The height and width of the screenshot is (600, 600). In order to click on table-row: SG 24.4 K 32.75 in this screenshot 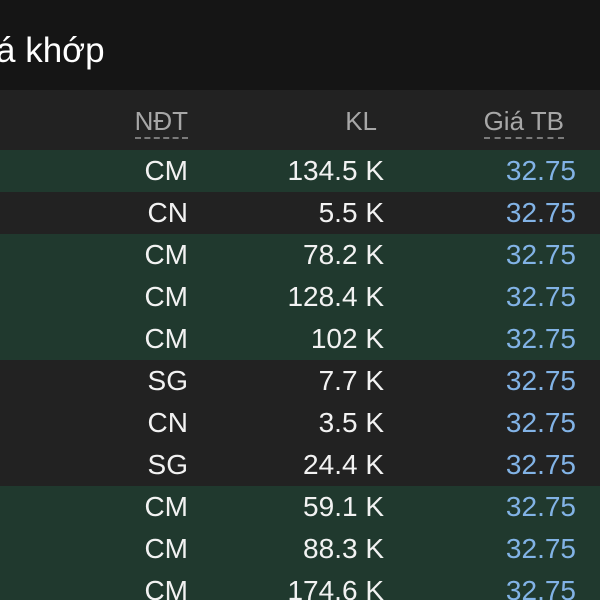, I will do `click(300, 465)`.